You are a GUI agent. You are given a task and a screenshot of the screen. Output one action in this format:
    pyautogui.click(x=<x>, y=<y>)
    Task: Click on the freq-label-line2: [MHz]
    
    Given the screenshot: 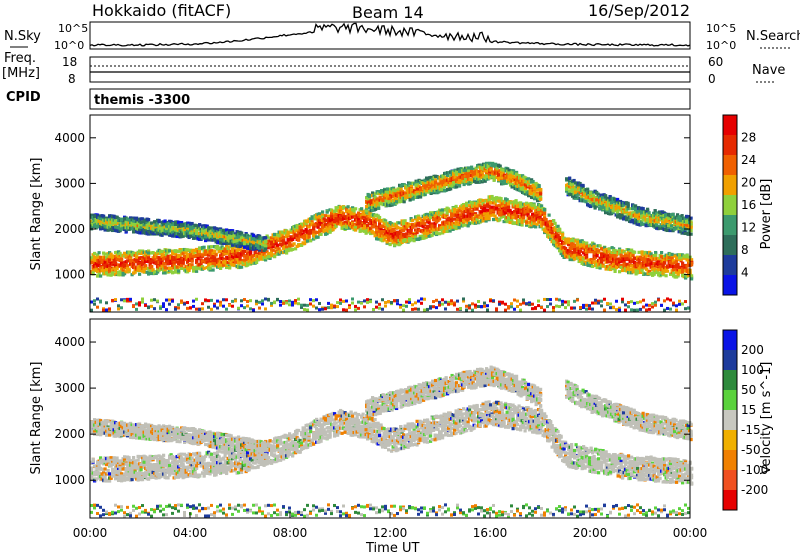 What is the action you would take?
    pyautogui.click(x=21, y=73)
    